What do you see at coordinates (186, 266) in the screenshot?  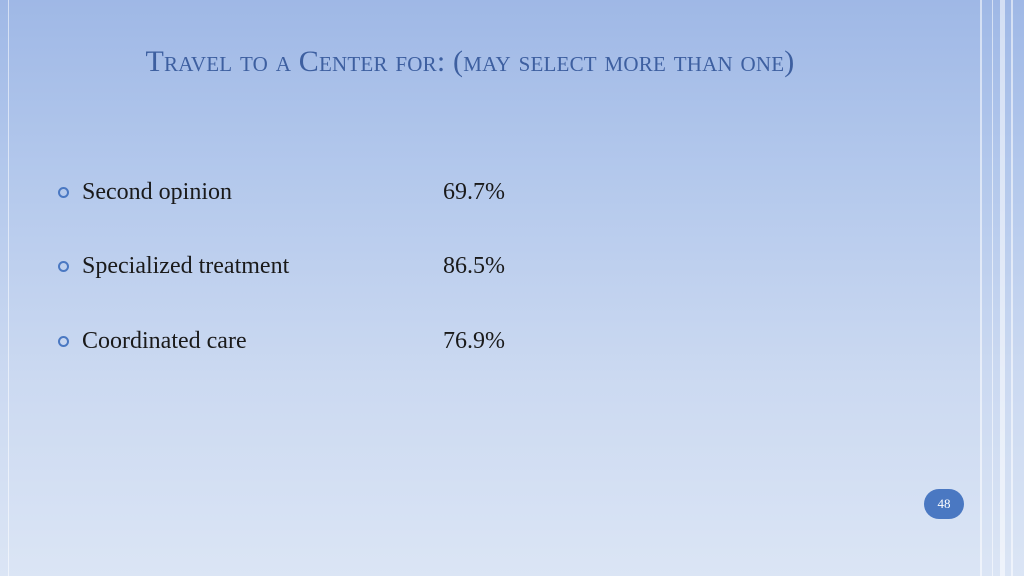 I see `item-label: Specialized treatment` at bounding box center [186, 266].